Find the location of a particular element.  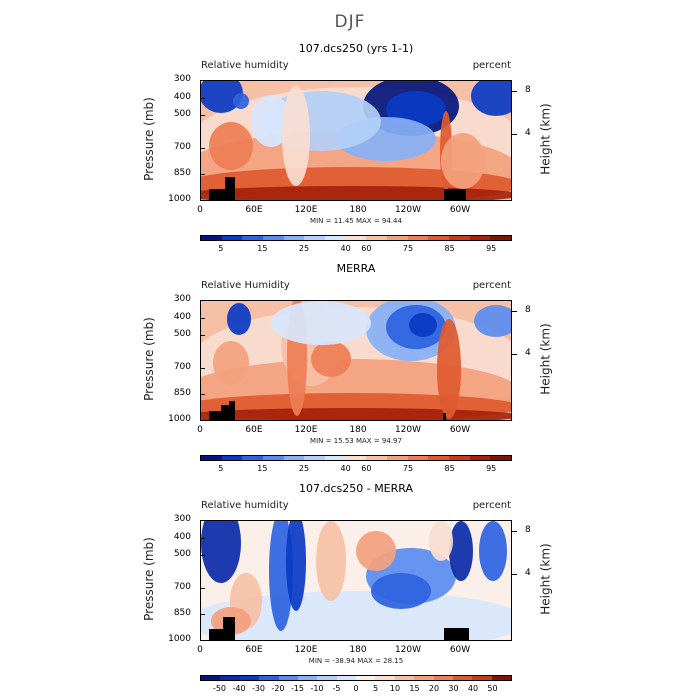

panel-title: MERRA is located at coordinates (356, 268).